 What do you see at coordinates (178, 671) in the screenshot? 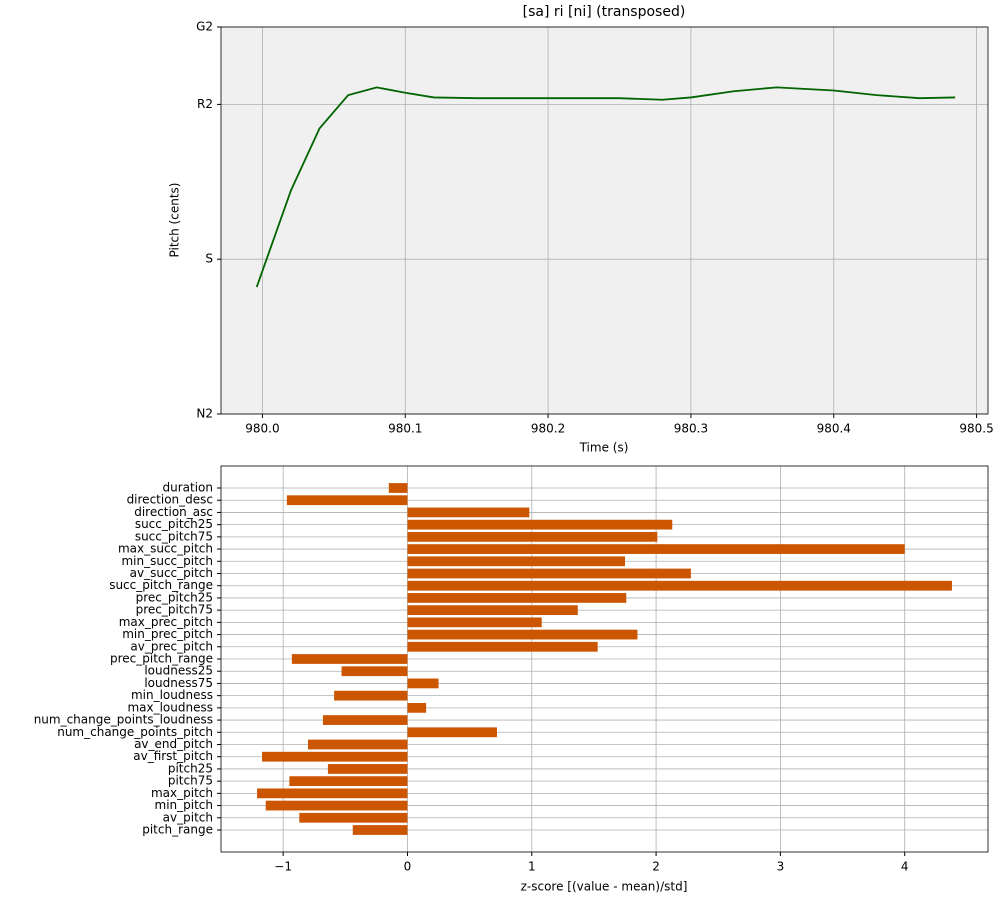
I see `y-tick-label: loudness25` at bounding box center [178, 671].